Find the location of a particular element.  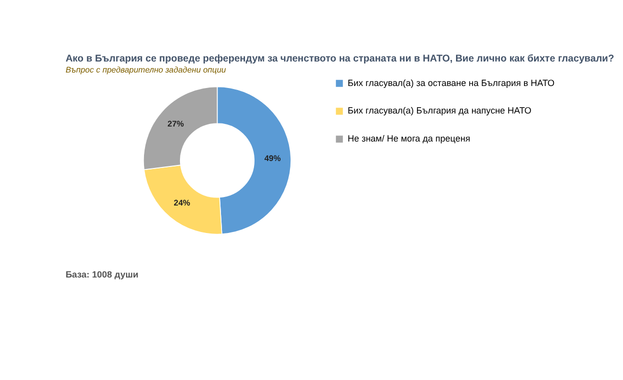

legend-label: Бих гласувал(а) България да напусне НАТО is located at coordinates (440, 111).